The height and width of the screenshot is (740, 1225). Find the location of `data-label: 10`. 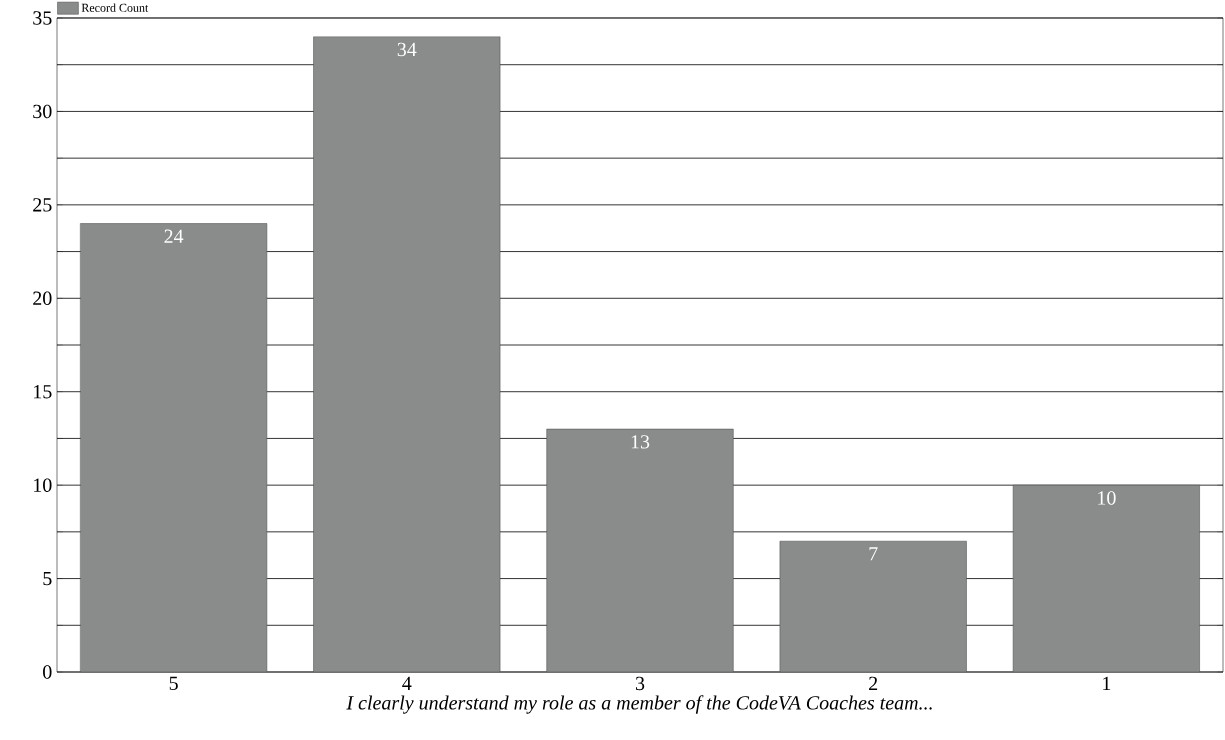

data-label: 10 is located at coordinates (1107, 498).